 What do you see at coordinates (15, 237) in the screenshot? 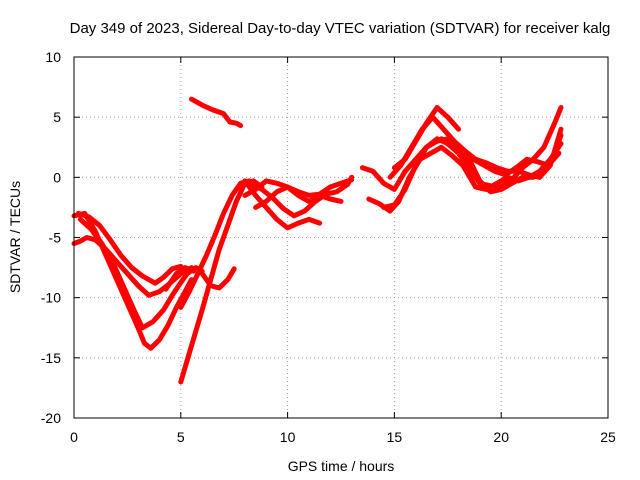
I see `y-axis-label: SDTVAR / TECUs` at bounding box center [15, 237].